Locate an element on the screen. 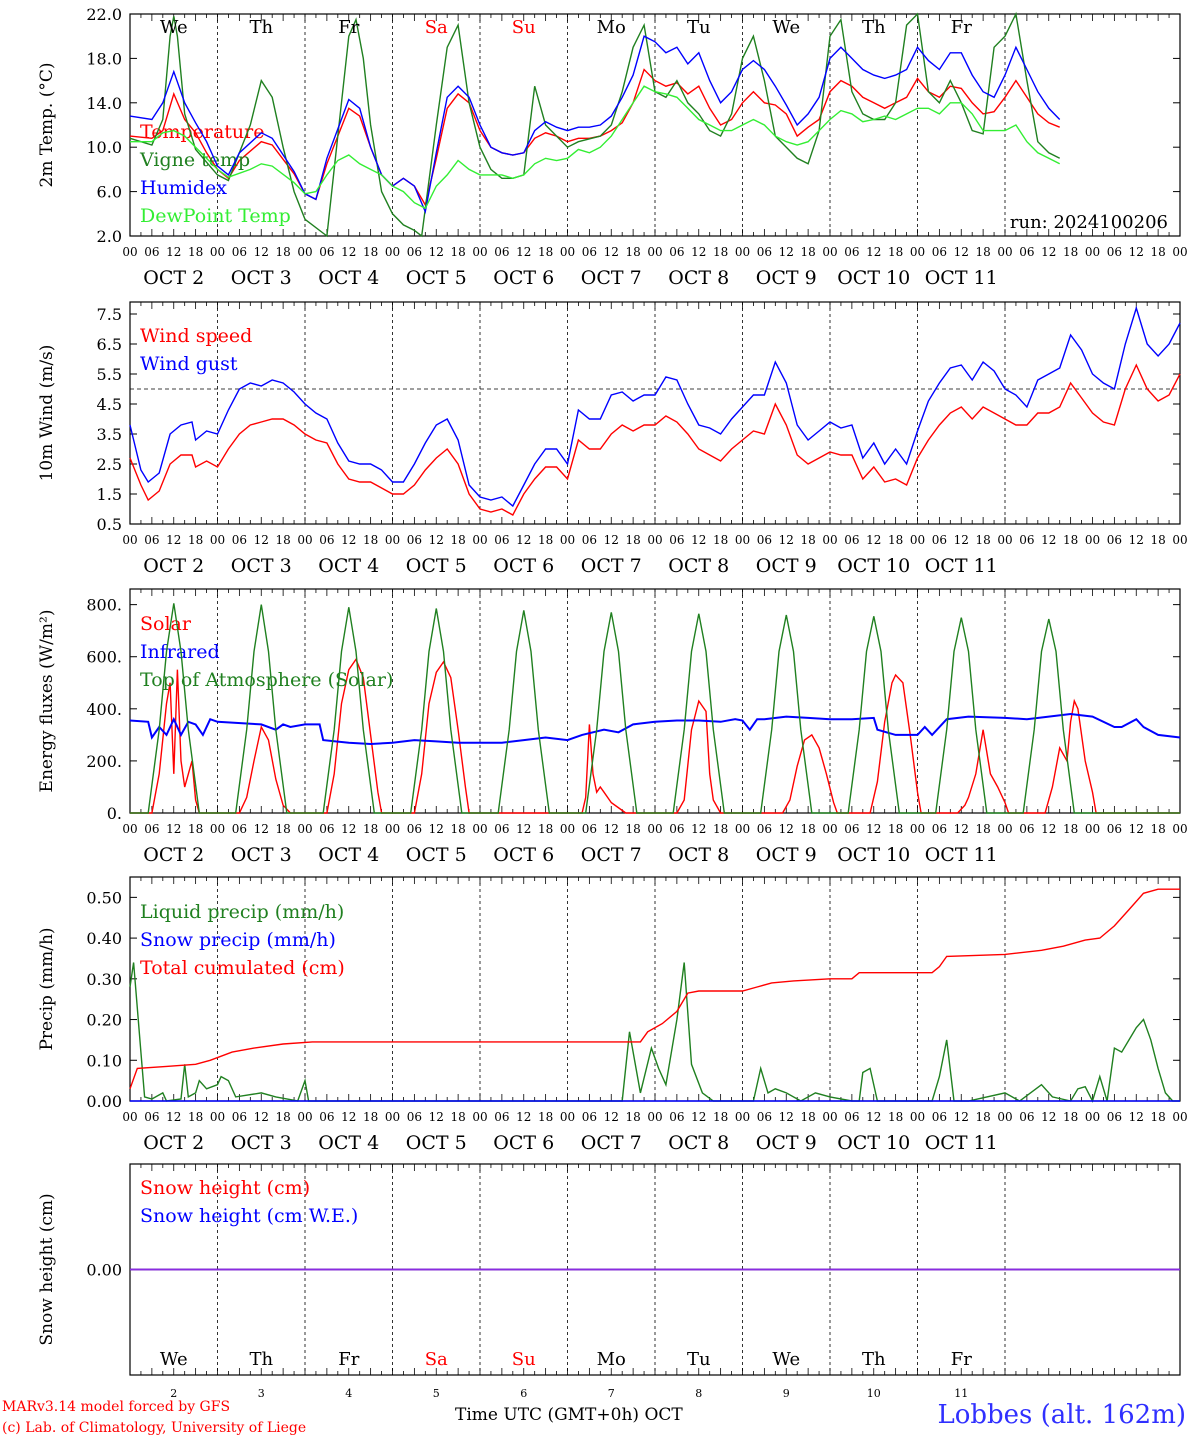 This screenshot has width=1194, height=1440. y-axis-label: 2m Temp. (°C) is located at coordinates (47, 124).